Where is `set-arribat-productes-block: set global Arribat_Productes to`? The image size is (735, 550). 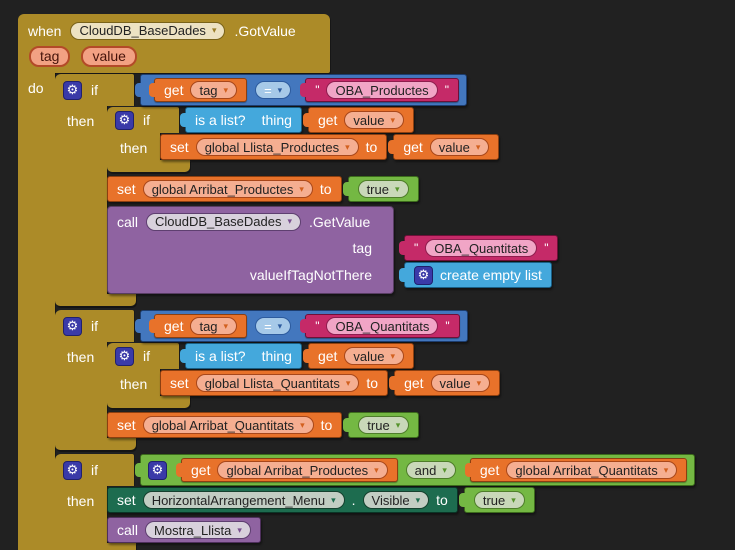 set-arribat-productes-block: set global Arribat_Productes to is located at coordinates (224, 189).